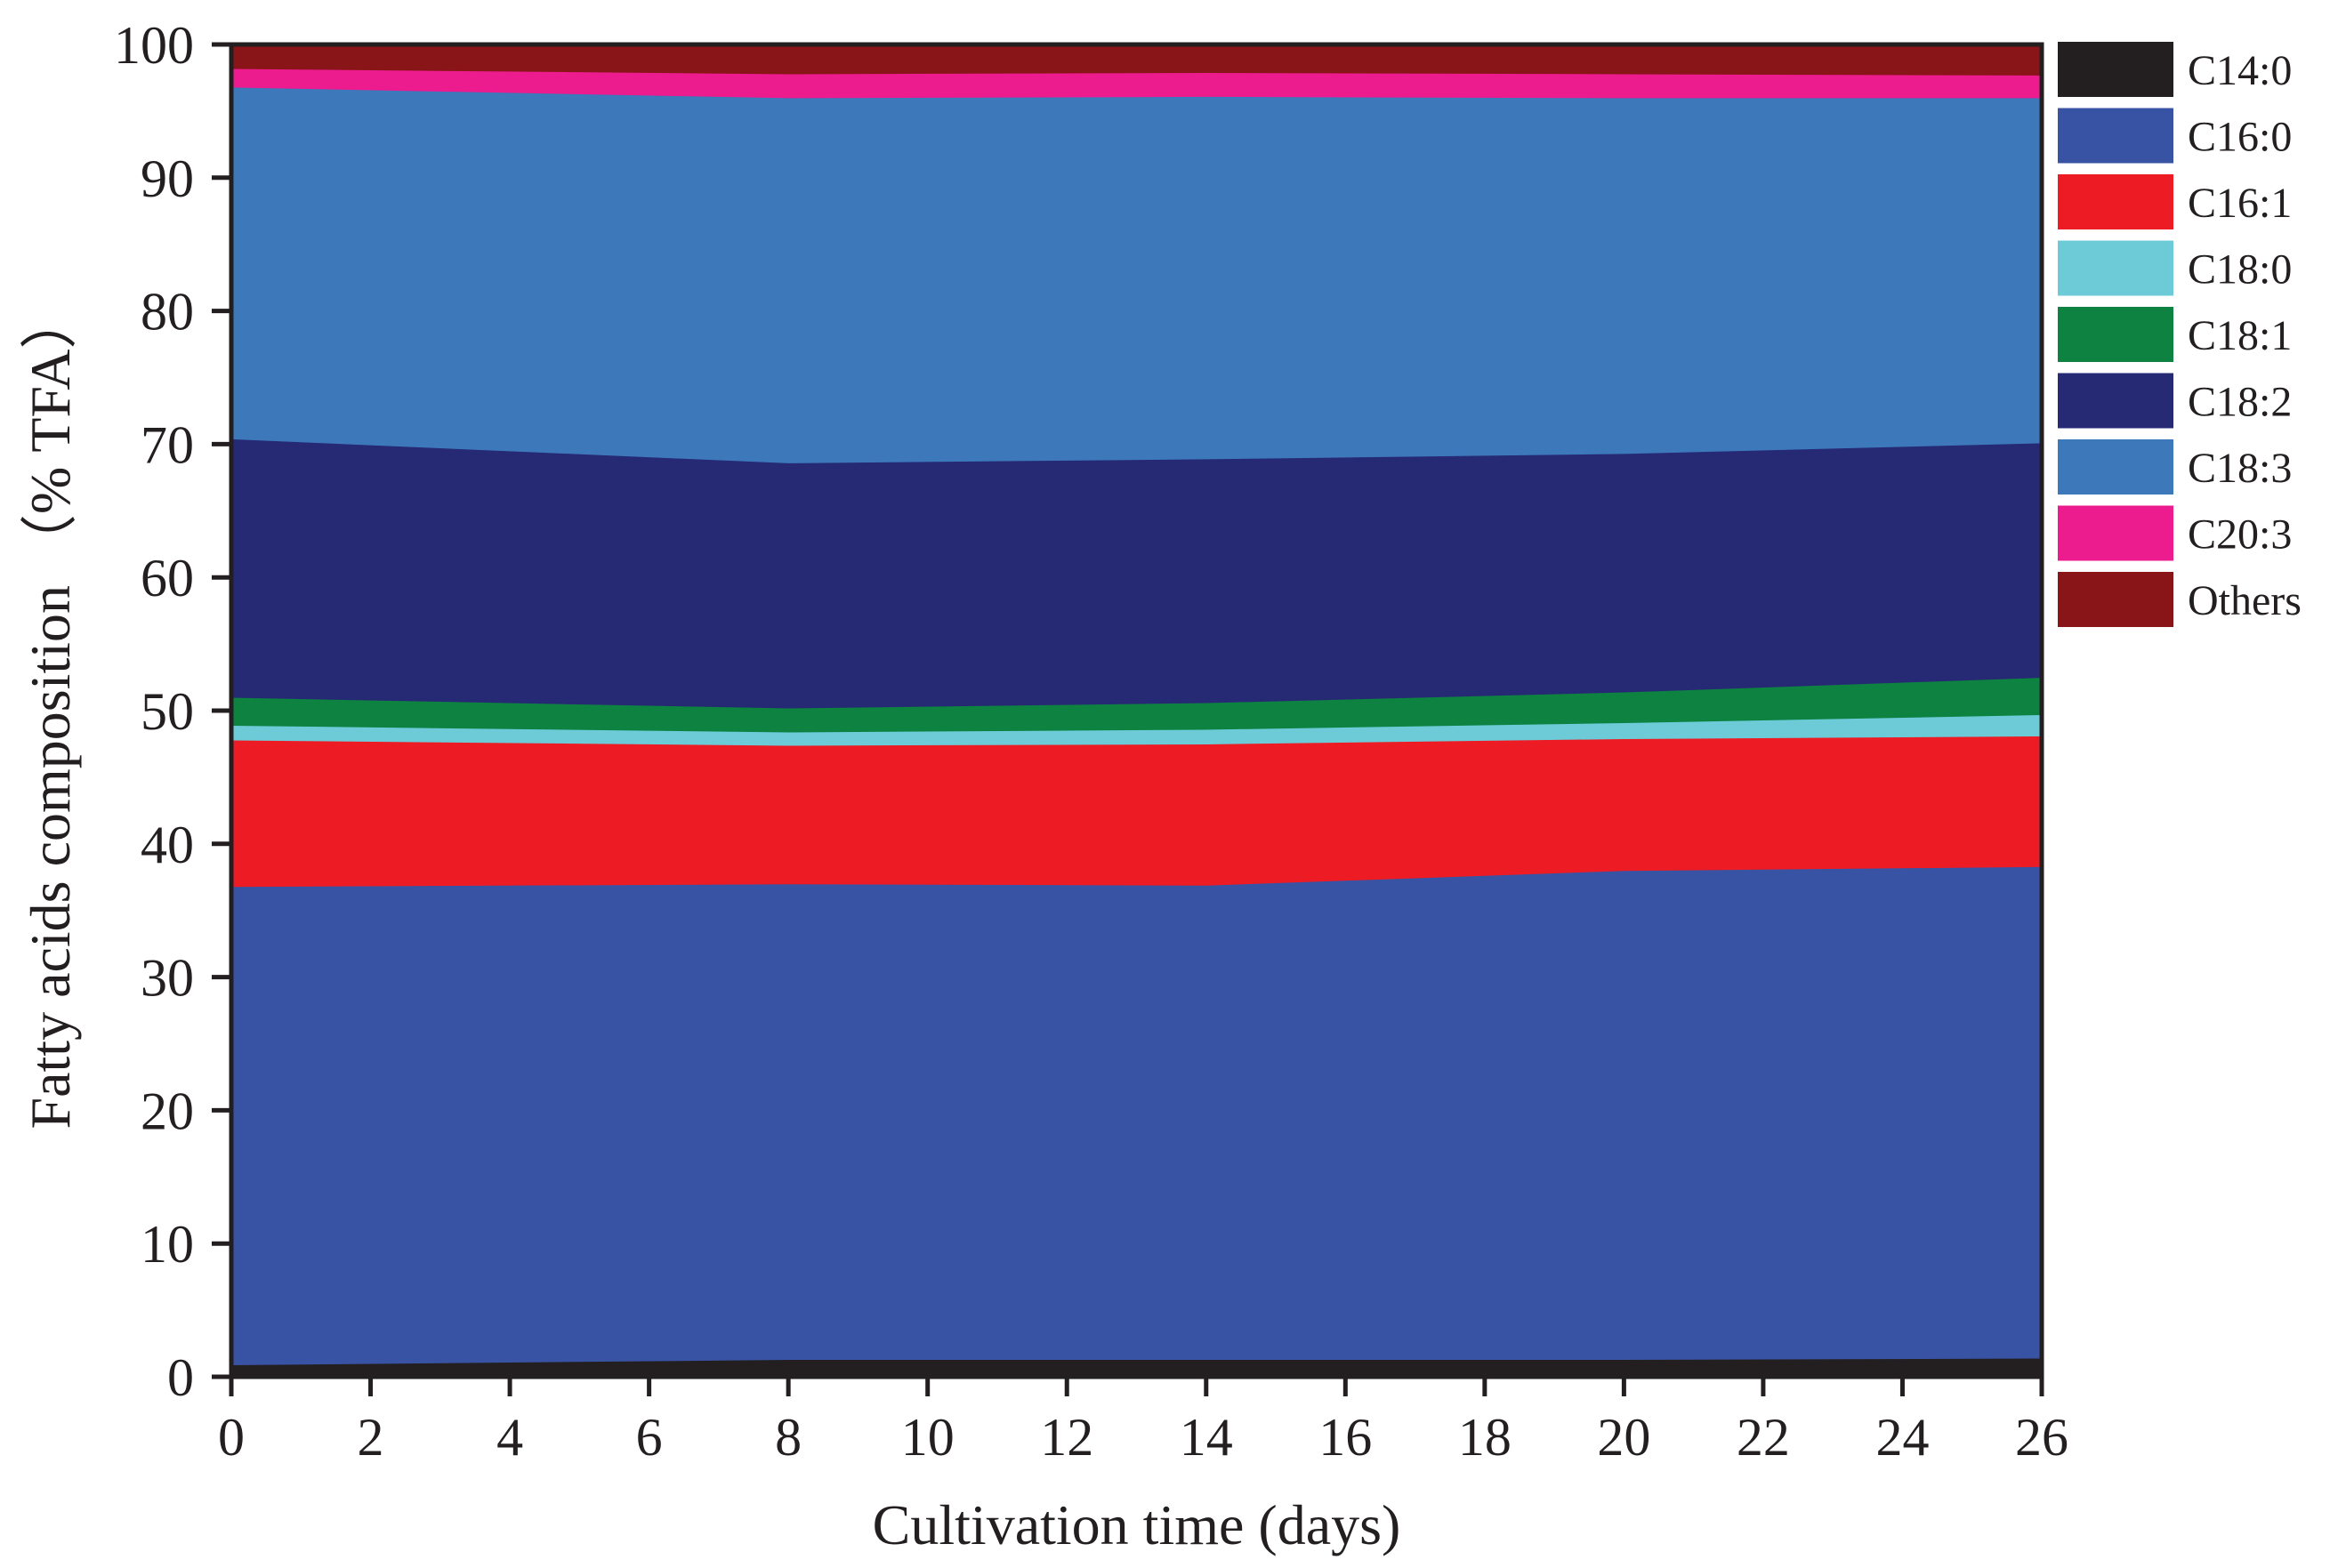 The height and width of the screenshot is (1568, 2338). What do you see at coordinates (180, 1377) in the screenshot?
I see `y-tick-label: 0` at bounding box center [180, 1377].